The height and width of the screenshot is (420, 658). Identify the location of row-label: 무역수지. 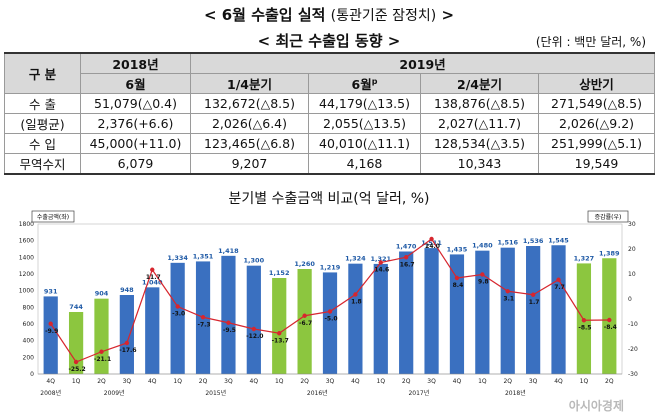
(42, 164).